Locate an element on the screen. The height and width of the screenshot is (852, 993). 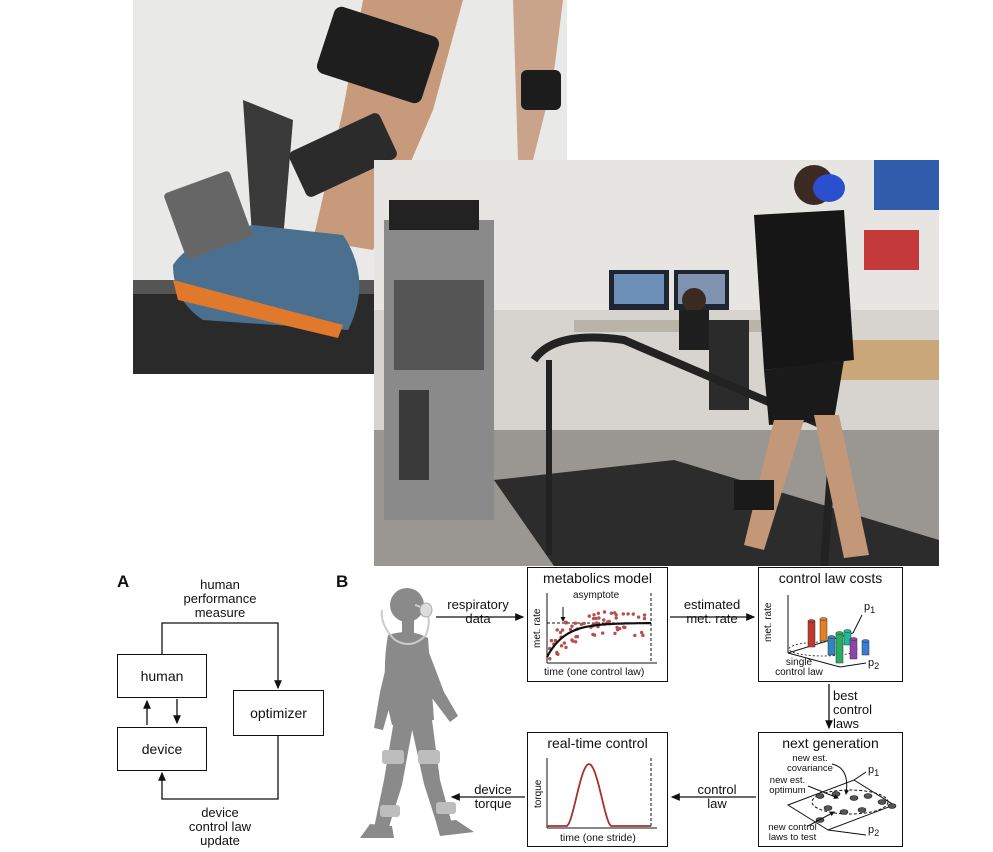
label-line: covariance is located at coordinates (810, 768).